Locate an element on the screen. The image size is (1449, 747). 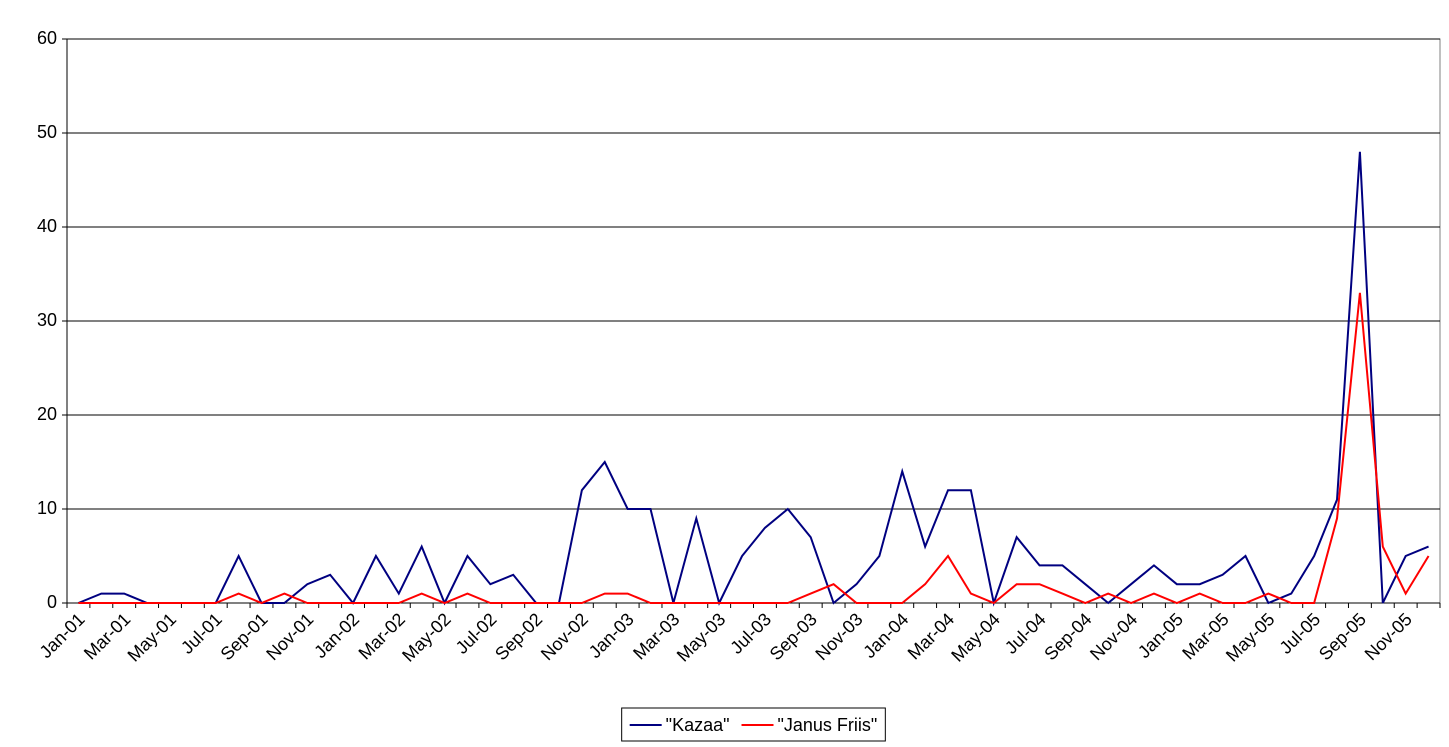
x-tick-label: May-05 is located at coordinates (1250, 637).